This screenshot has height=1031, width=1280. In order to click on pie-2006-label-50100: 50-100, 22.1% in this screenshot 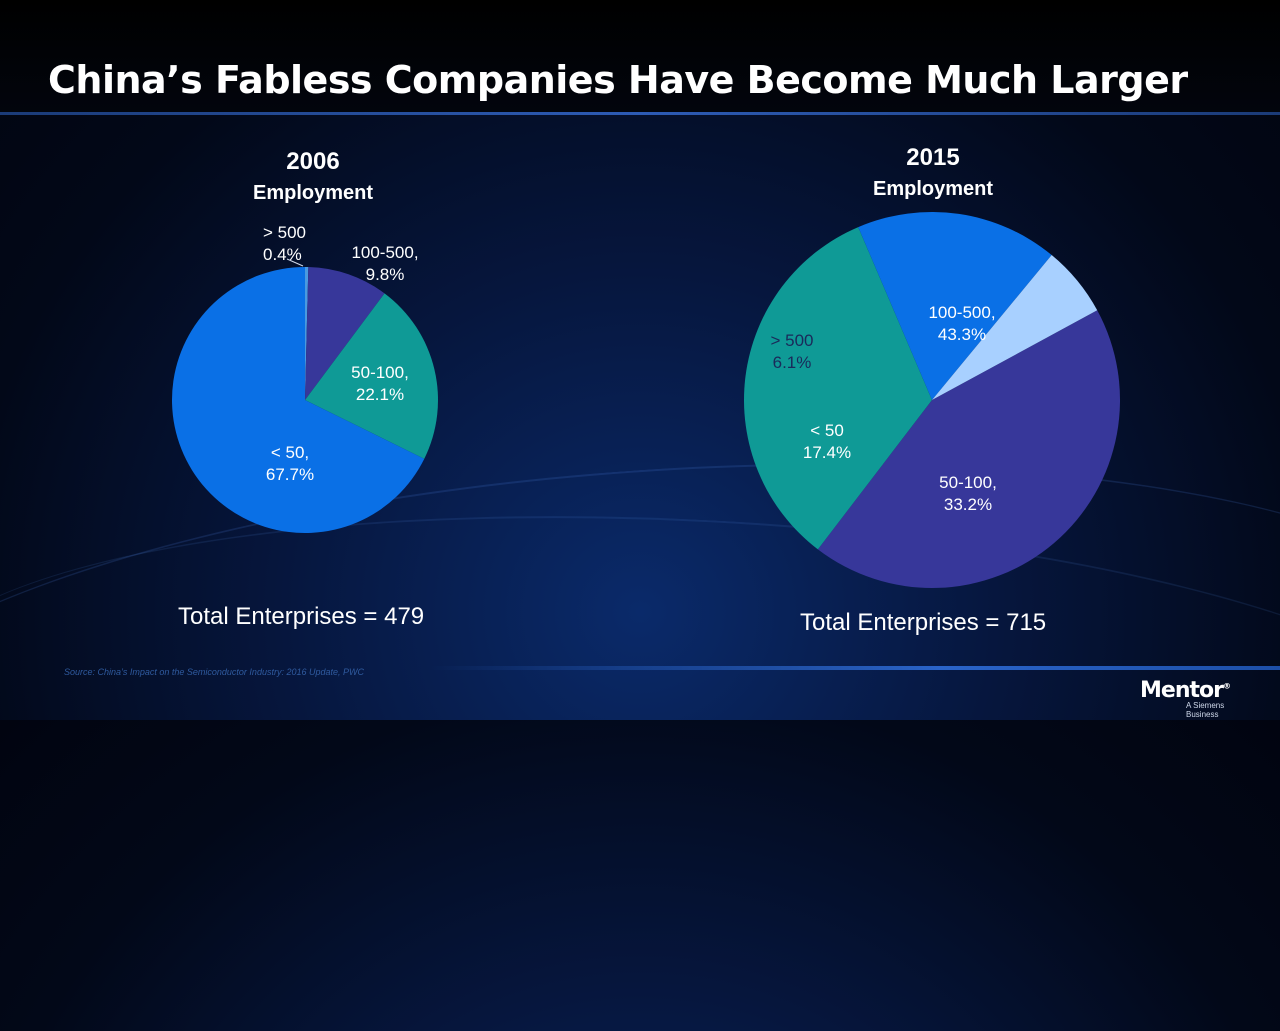, I will do `click(380, 383)`.